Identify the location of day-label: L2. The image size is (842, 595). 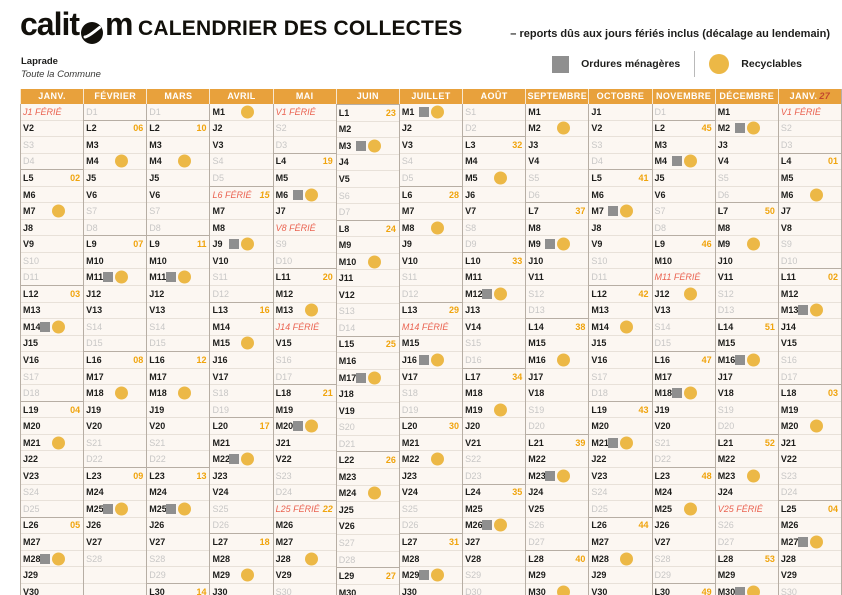
(91, 128).